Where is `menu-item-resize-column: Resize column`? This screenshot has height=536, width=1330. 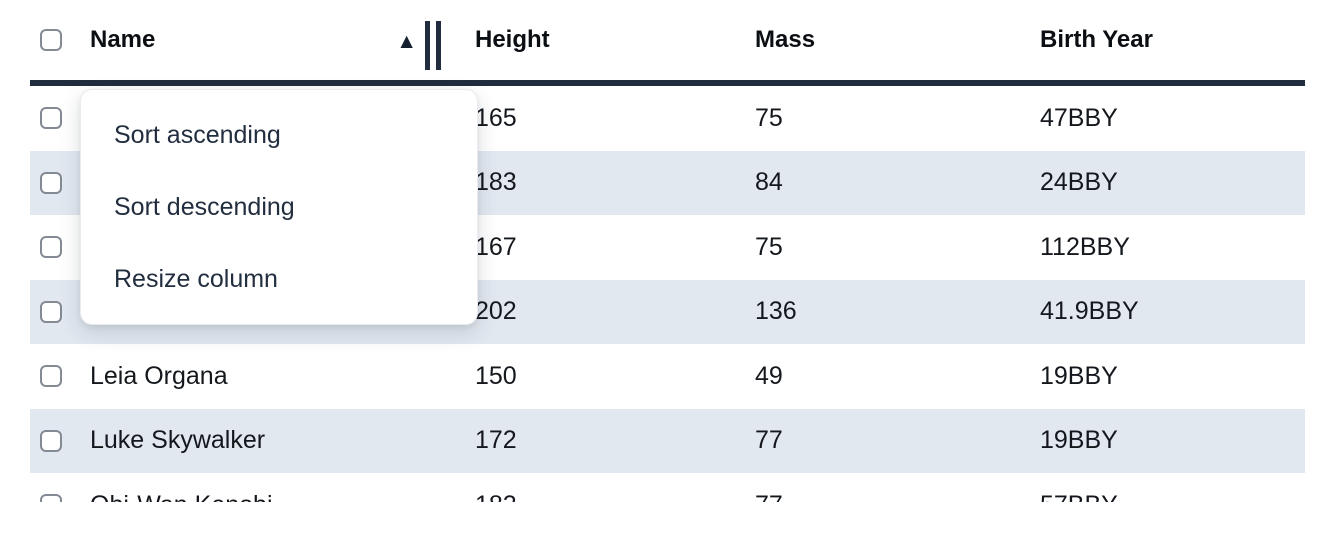 menu-item-resize-column: Resize column is located at coordinates (196, 278).